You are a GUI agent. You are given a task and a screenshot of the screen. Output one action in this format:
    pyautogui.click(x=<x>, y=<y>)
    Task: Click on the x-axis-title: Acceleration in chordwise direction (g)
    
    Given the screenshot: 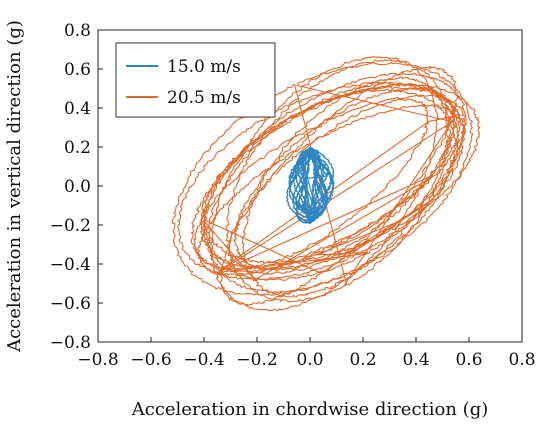 What is the action you would take?
    pyautogui.click(x=310, y=409)
    